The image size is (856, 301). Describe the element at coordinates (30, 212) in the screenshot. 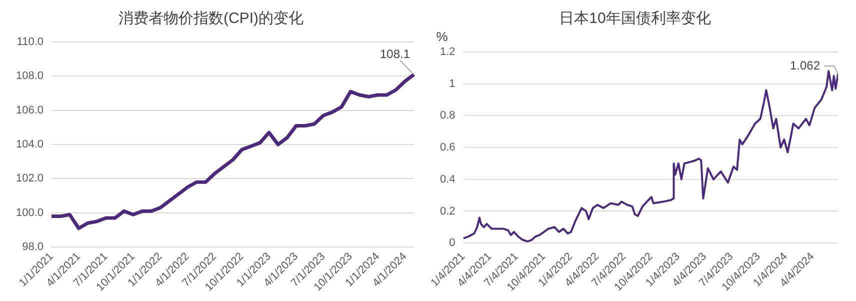

I see `y-tick-label: 100.0` at that location.